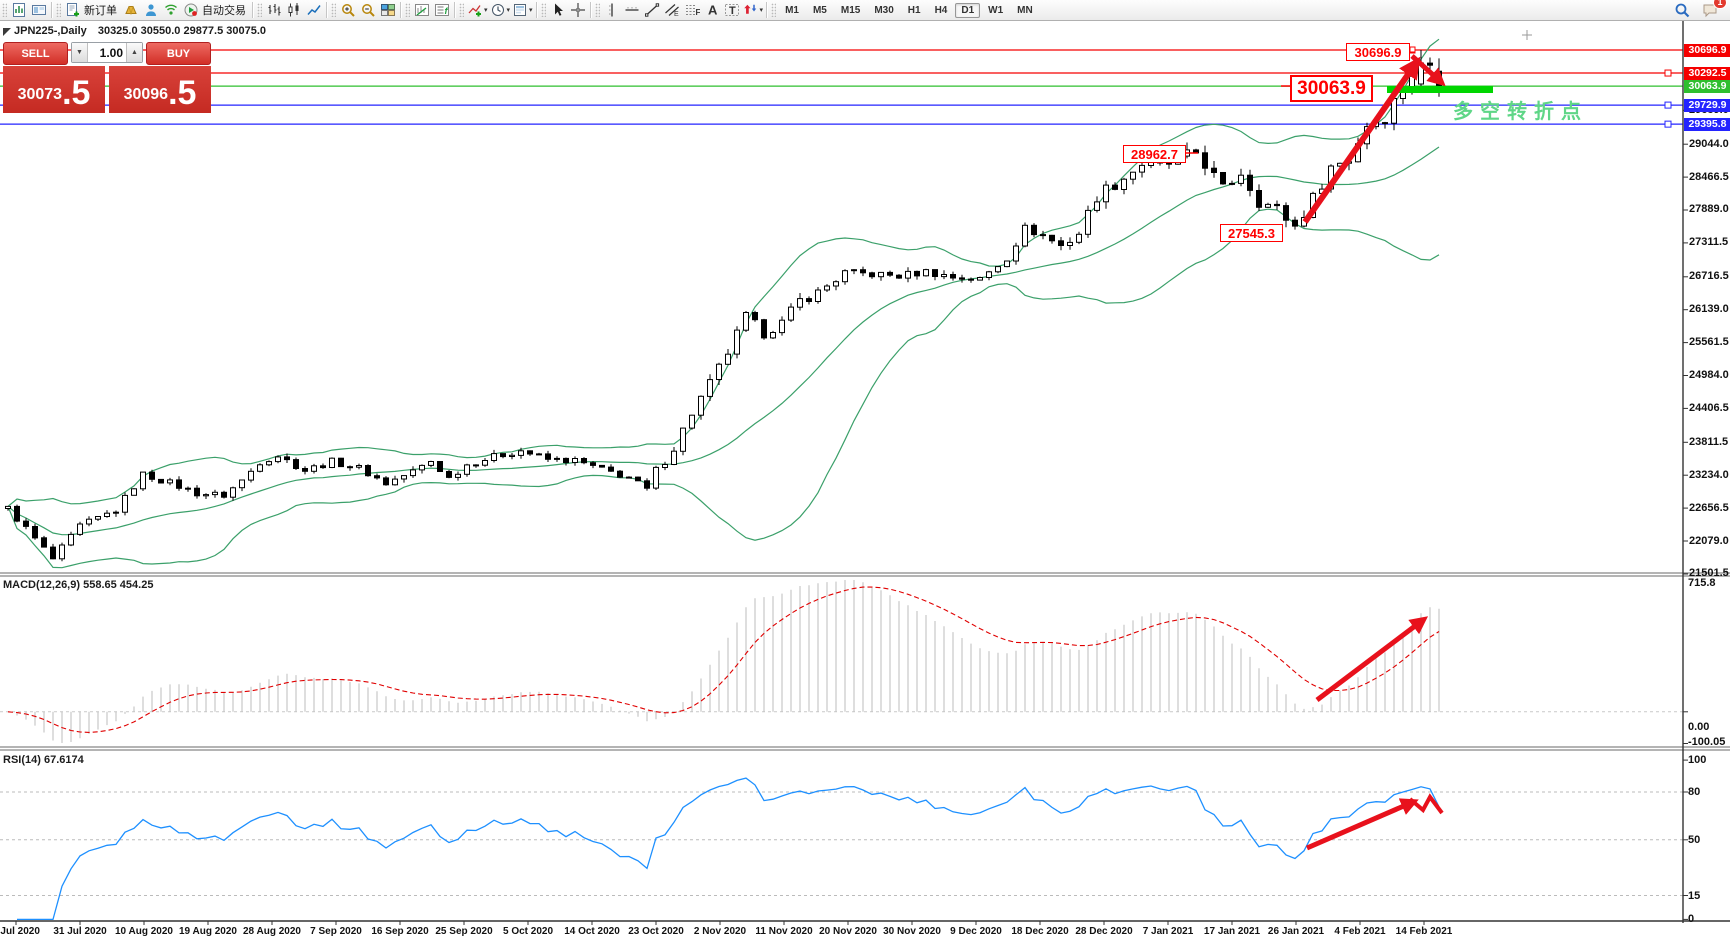 This screenshot has width=1730, height=942. I want to click on price-tick-label: 26139.0, so click(1709, 309).